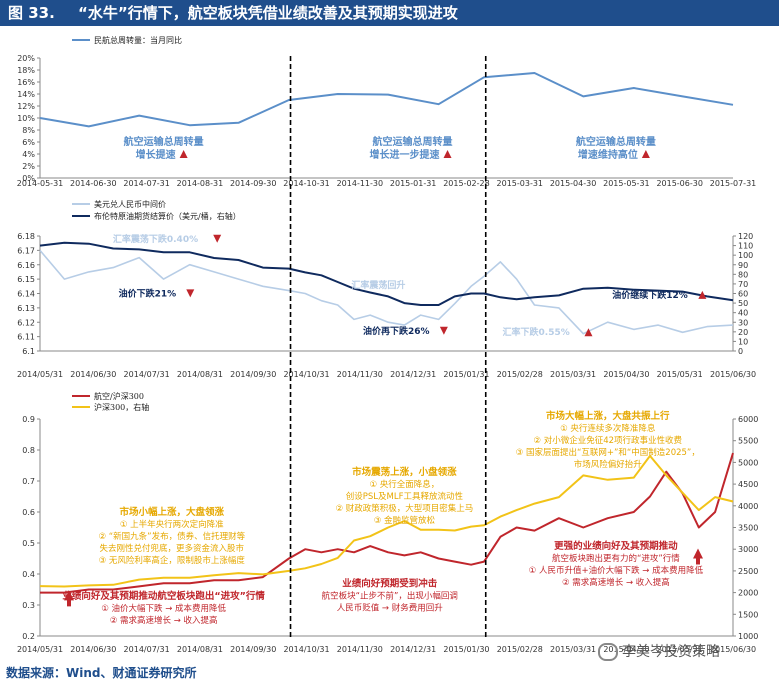 This screenshot has width=779, height=684. I want to click on annotation-p3-3-line-1: ① 油价大幅下跌 → 成本费用降低, so click(163, 608).